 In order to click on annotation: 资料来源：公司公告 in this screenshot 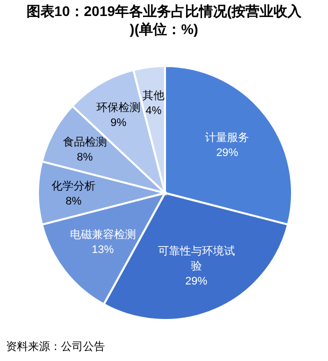, I will do `click(55, 347)`.